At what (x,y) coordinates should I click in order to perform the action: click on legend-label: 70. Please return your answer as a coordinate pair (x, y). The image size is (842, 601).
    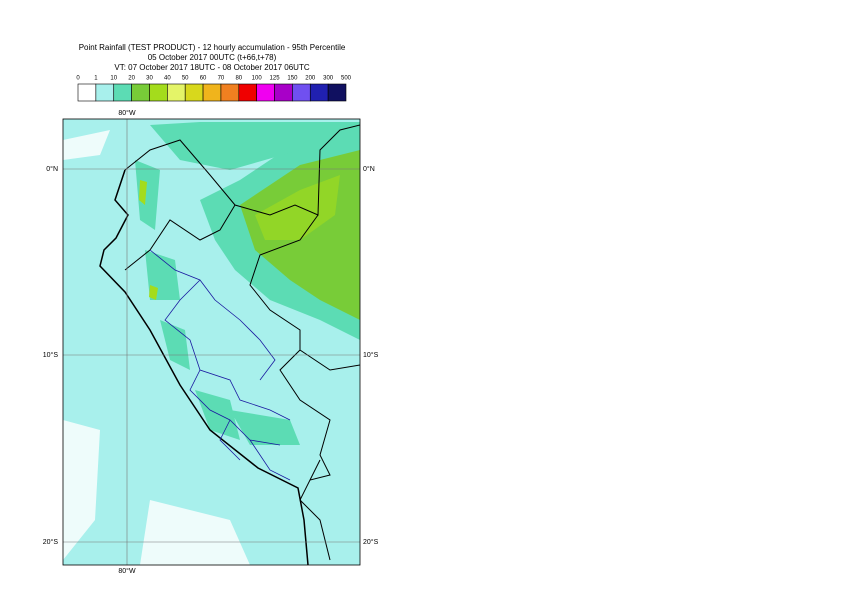
    Looking at the image, I should click on (221, 79).